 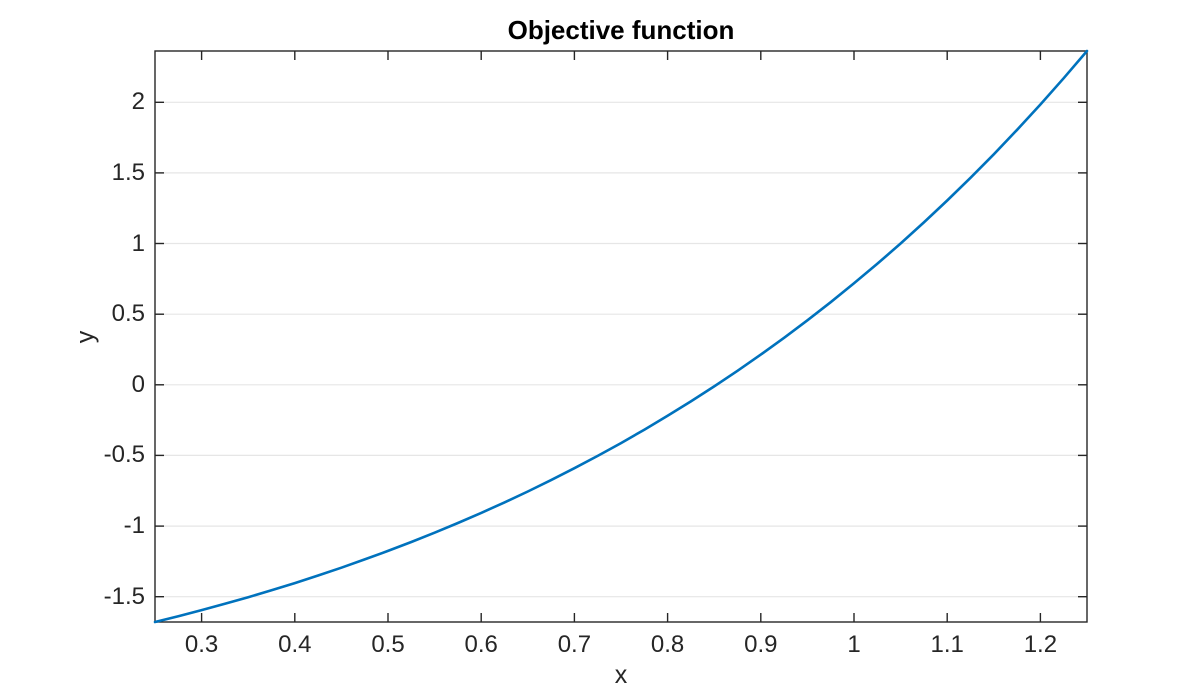 What do you see at coordinates (388, 644) in the screenshot?
I see `x-tick-label: 0.5` at bounding box center [388, 644].